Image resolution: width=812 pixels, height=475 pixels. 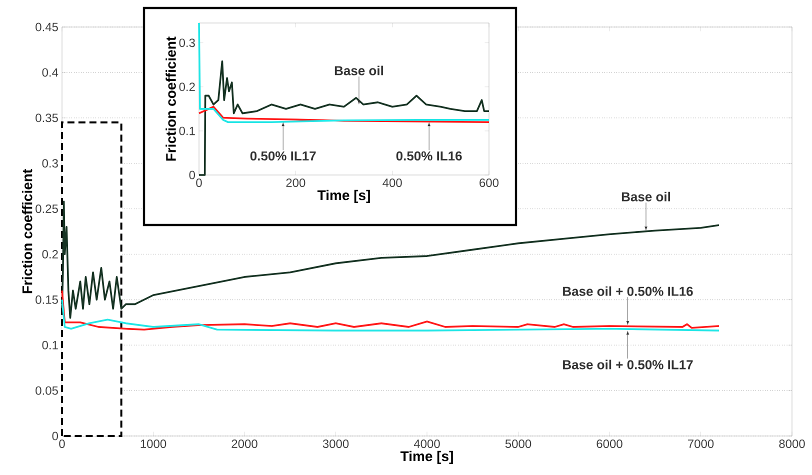 What do you see at coordinates (429, 156) in the screenshot?
I see `annotation: 0.50% IL16` at bounding box center [429, 156].